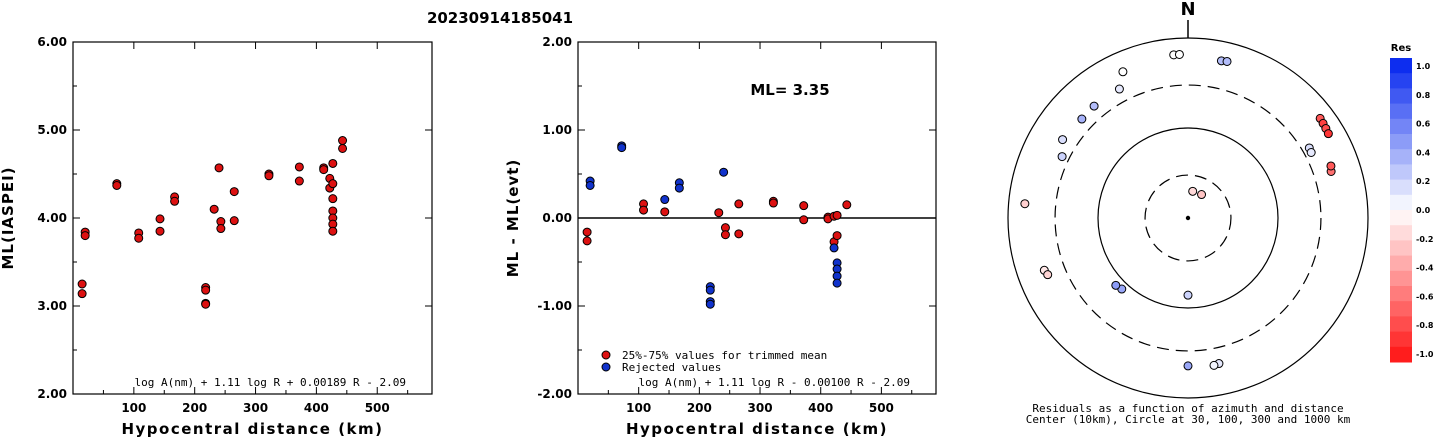 Image resolution: width=1437 pixels, height=441 pixels. What do you see at coordinates (1401, 48) in the screenshot?
I see `colorbar-title: Res` at bounding box center [1401, 48].